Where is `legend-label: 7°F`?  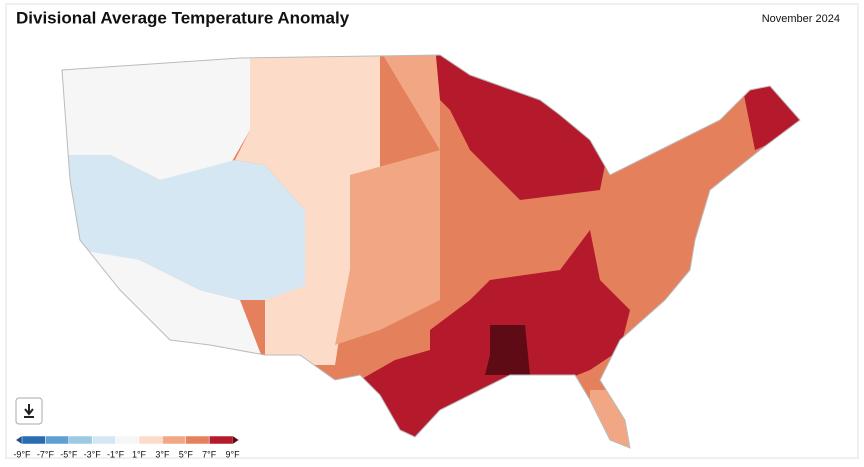 legend-label: 7°F is located at coordinates (209, 454).